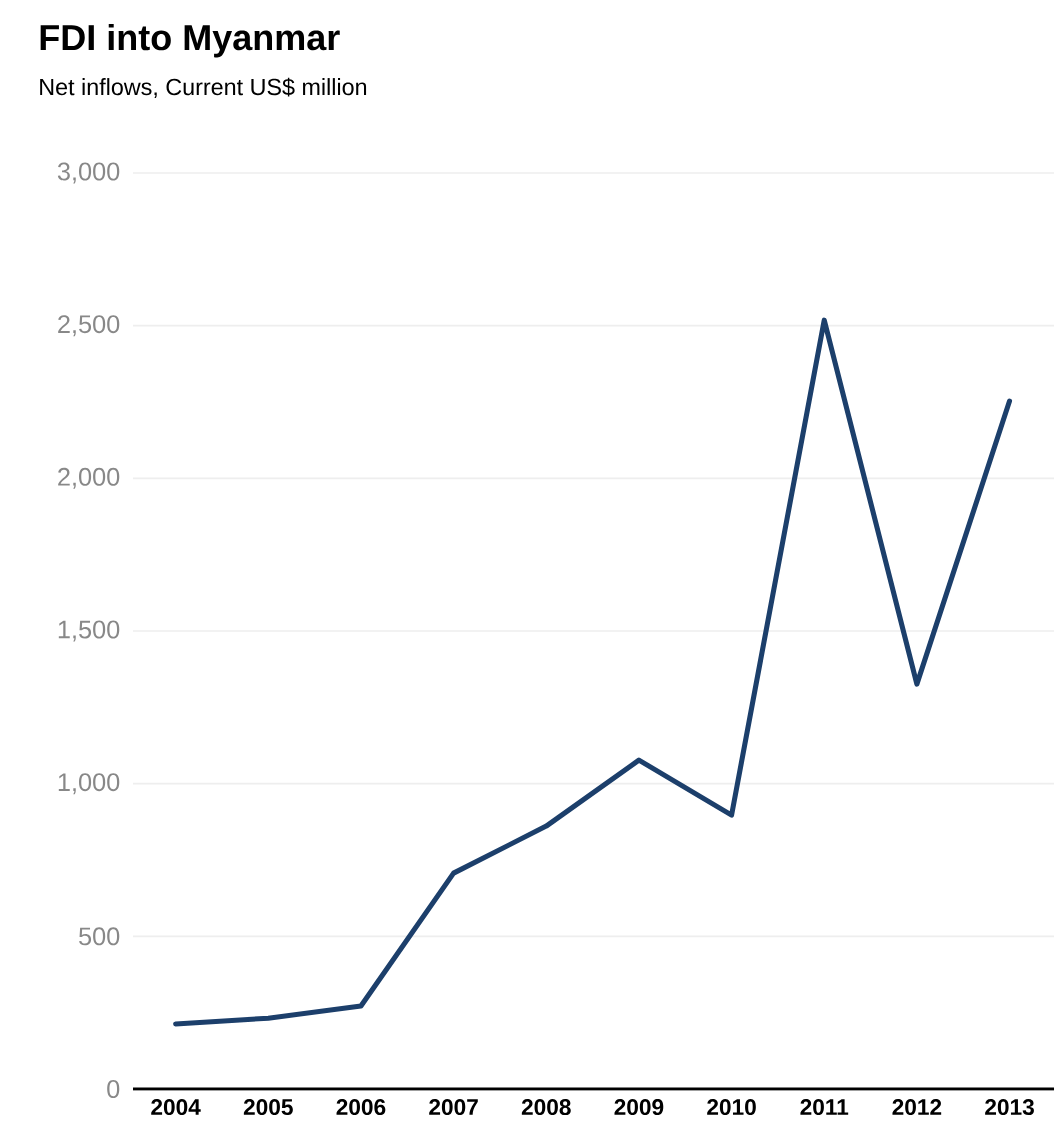 The height and width of the screenshot is (1146, 1055). What do you see at coordinates (1009, 1107) in the screenshot?
I see `x-tick-label: 2013` at bounding box center [1009, 1107].